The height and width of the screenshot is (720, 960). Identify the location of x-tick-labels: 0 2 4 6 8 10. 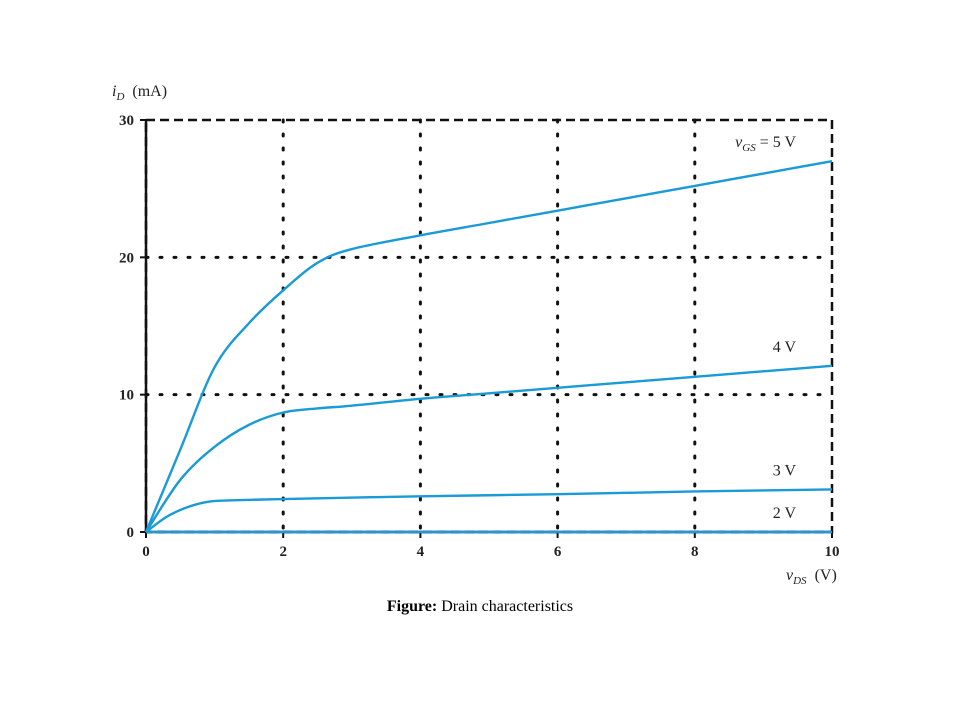
(491, 546).